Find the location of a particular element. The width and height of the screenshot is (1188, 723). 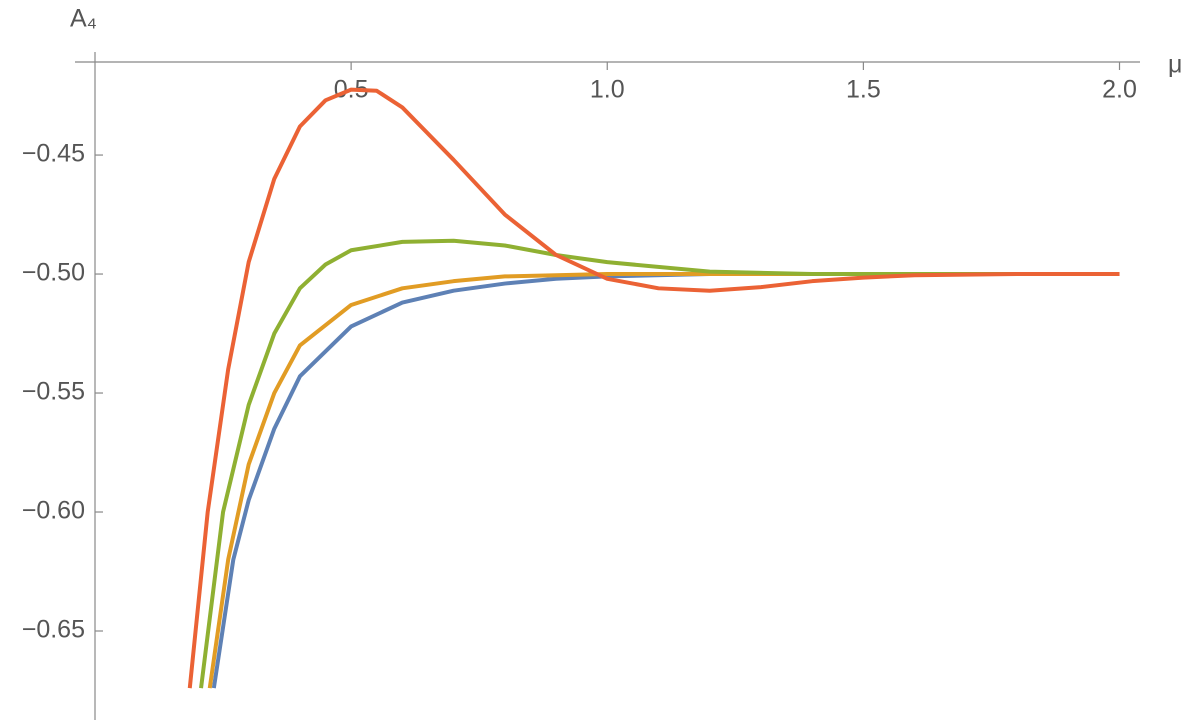

x-tick-label: 1.5 is located at coordinates (863, 90).